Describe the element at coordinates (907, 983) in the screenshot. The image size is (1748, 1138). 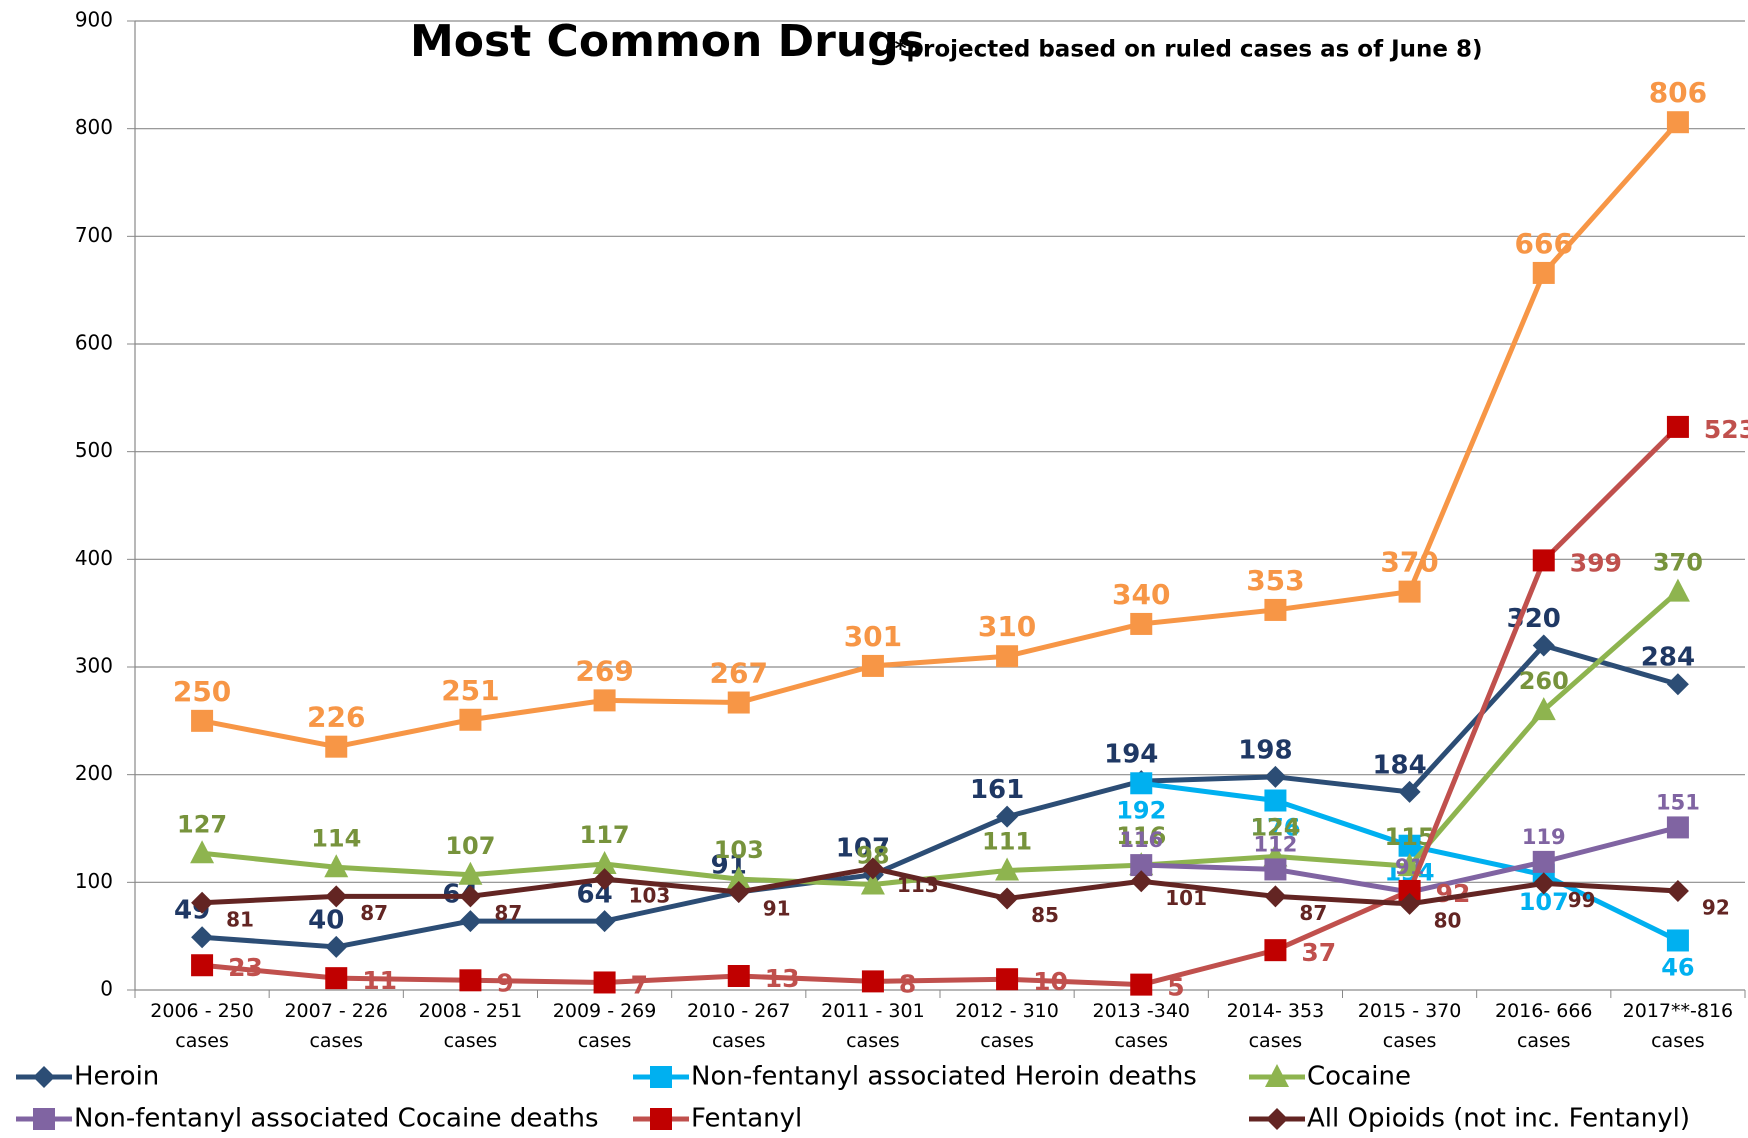
I see `data-label: 8` at that location.